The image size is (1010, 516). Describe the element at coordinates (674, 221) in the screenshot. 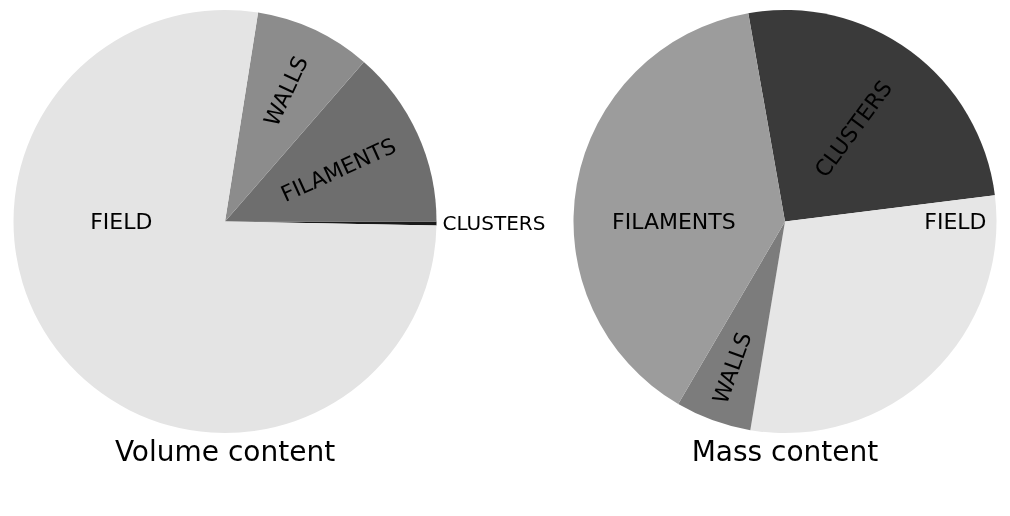

I see `slice-label: FILAMENTS` at that location.